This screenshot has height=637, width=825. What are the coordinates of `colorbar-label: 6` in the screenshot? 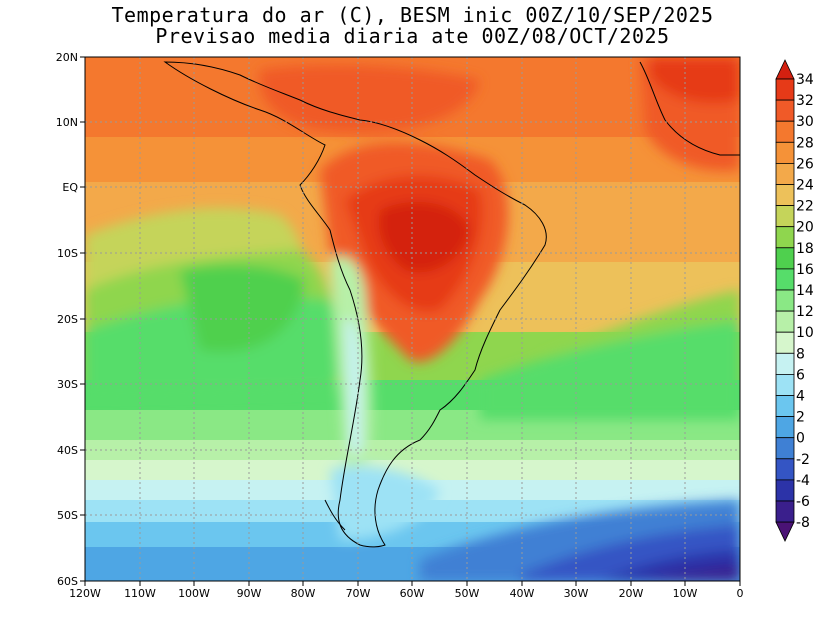 It's located at (800, 375).